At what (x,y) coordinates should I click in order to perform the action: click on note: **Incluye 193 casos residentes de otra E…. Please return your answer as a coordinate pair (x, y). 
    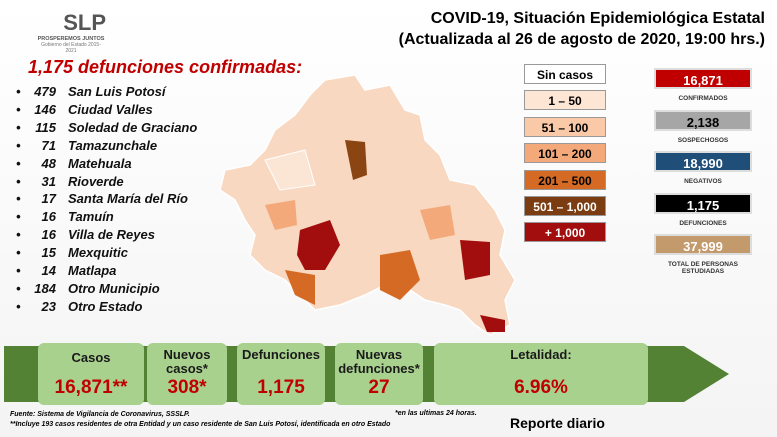
    Looking at the image, I should click on (200, 424).